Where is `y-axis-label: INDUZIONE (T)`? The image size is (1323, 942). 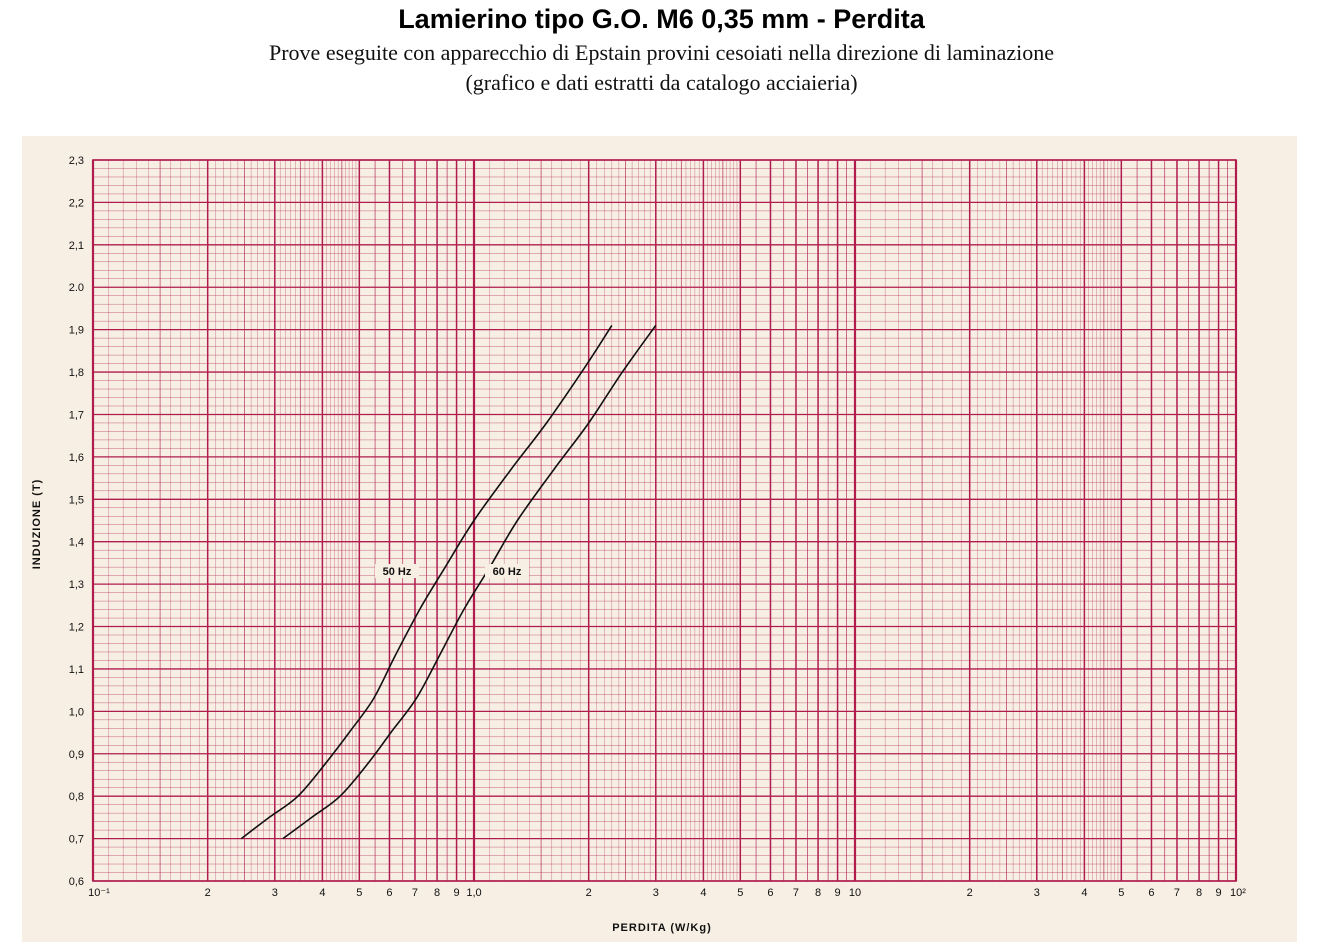
y-axis-label: INDUZIONE (T) is located at coordinates (37, 524).